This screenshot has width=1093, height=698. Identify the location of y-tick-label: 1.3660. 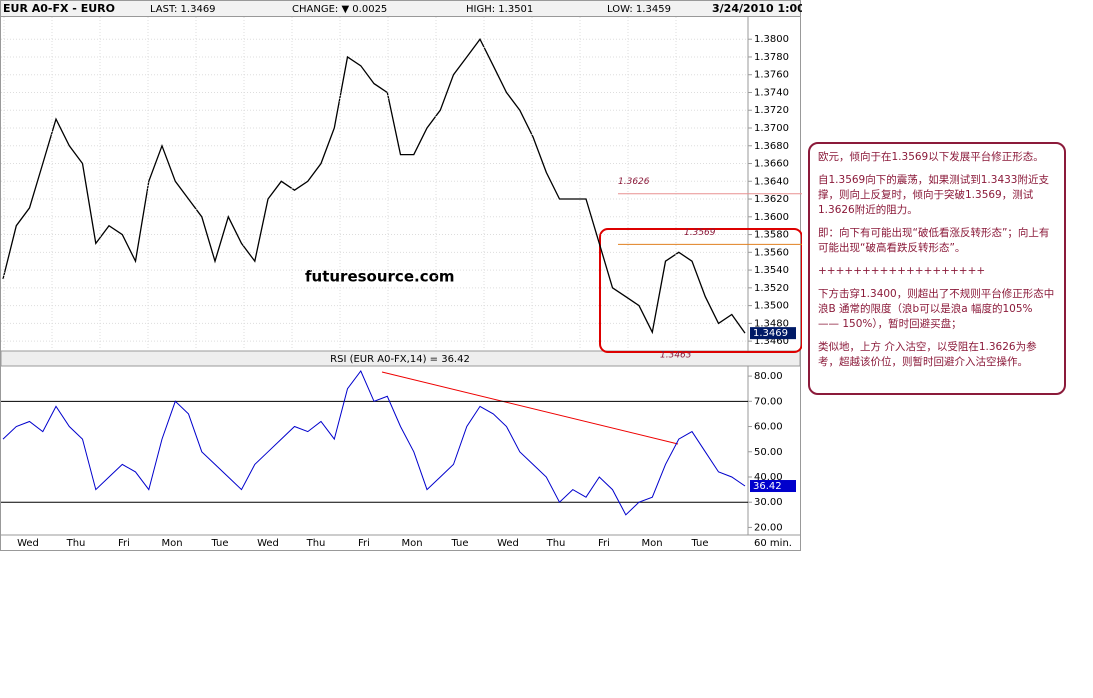
(771, 164).